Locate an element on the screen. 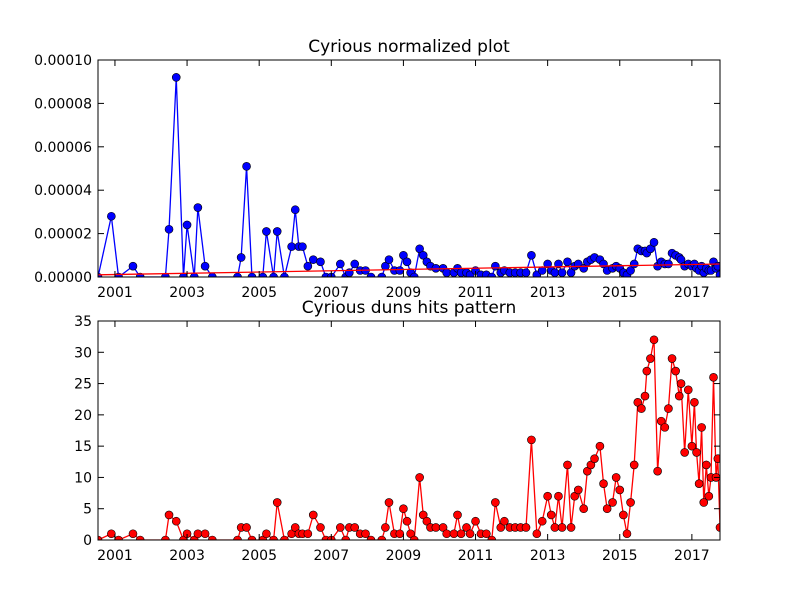  x-tick-label: 2003 is located at coordinates (187, 293).